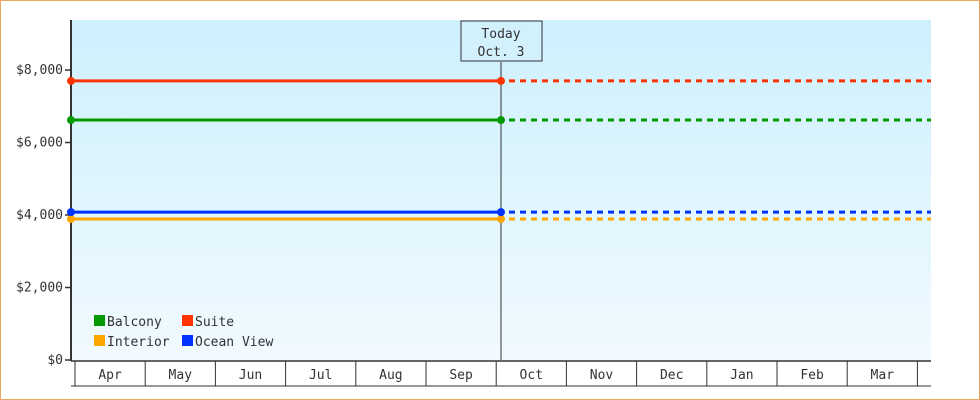 Image resolution: width=980 pixels, height=400 pixels. I want to click on y-tick-label: $4,000, so click(39, 215).